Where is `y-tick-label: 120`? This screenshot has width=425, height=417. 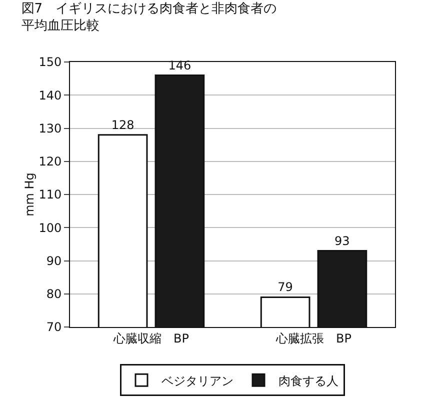 y-tick-label: 120 is located at coordinates (50, 161).